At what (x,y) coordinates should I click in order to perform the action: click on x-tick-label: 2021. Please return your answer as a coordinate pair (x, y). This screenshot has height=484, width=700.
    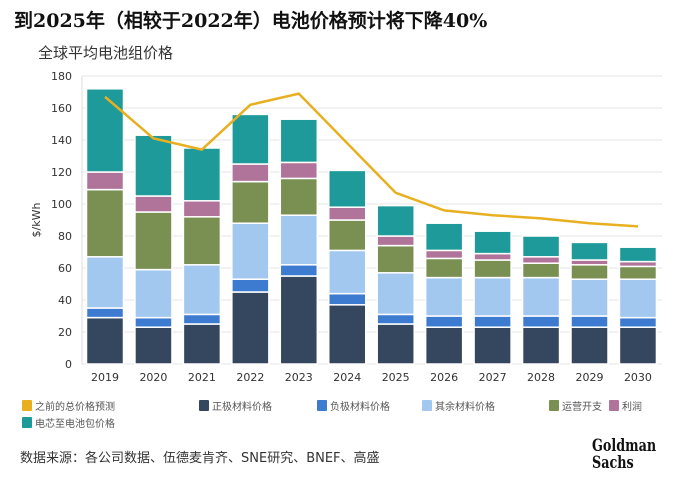
    Looking at the image, I should click on (202, 377).